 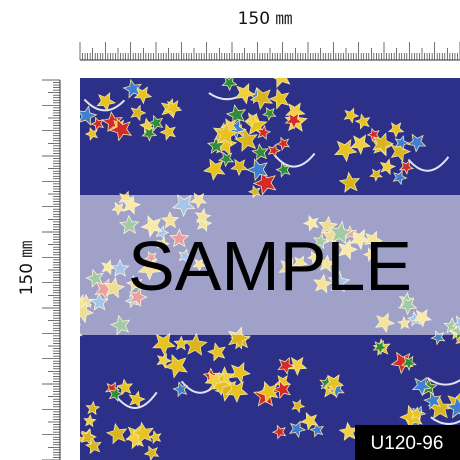 What do you see at coordinates (265, 19) in the screenshot?
I see `top-ruler-label: 150 ㎜` at bounding box center [265, 19].